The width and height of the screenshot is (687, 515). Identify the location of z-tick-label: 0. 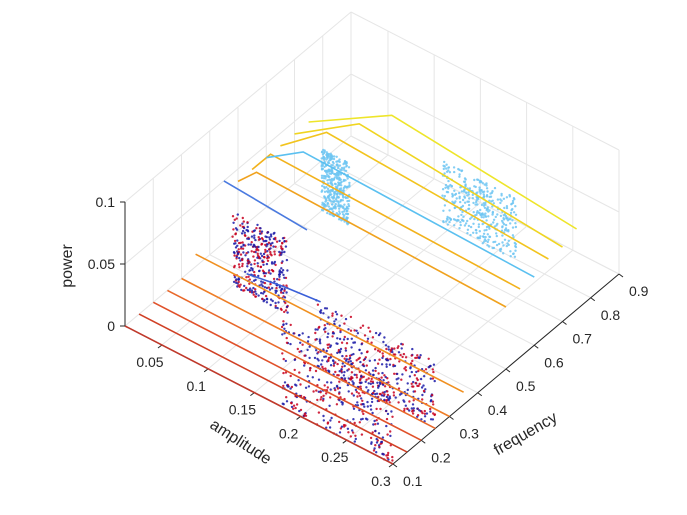
(111, 326).